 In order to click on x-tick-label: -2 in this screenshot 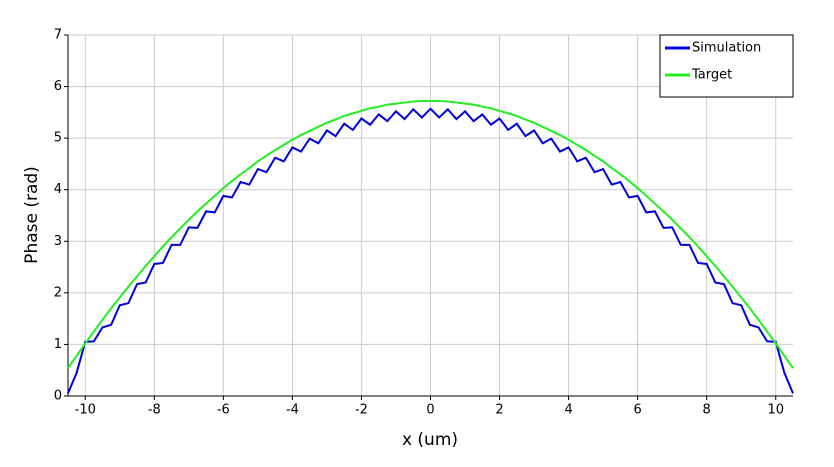, I will do `click(361, 410)`.